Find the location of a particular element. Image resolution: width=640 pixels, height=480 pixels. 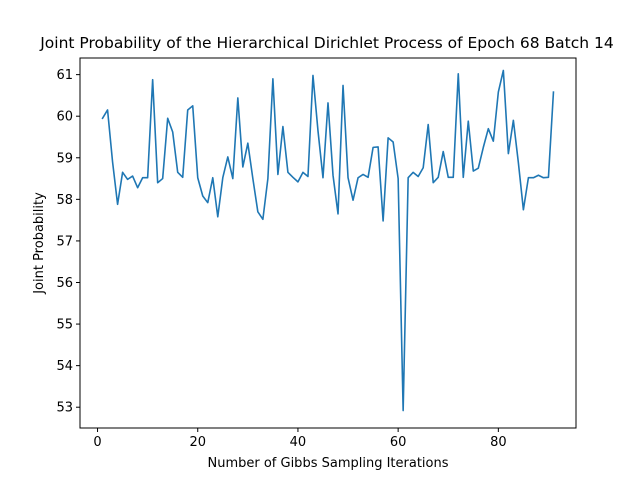

x-axis-label: Number of Gibbs Sampling Iterations is located at coordinates (327, 463).